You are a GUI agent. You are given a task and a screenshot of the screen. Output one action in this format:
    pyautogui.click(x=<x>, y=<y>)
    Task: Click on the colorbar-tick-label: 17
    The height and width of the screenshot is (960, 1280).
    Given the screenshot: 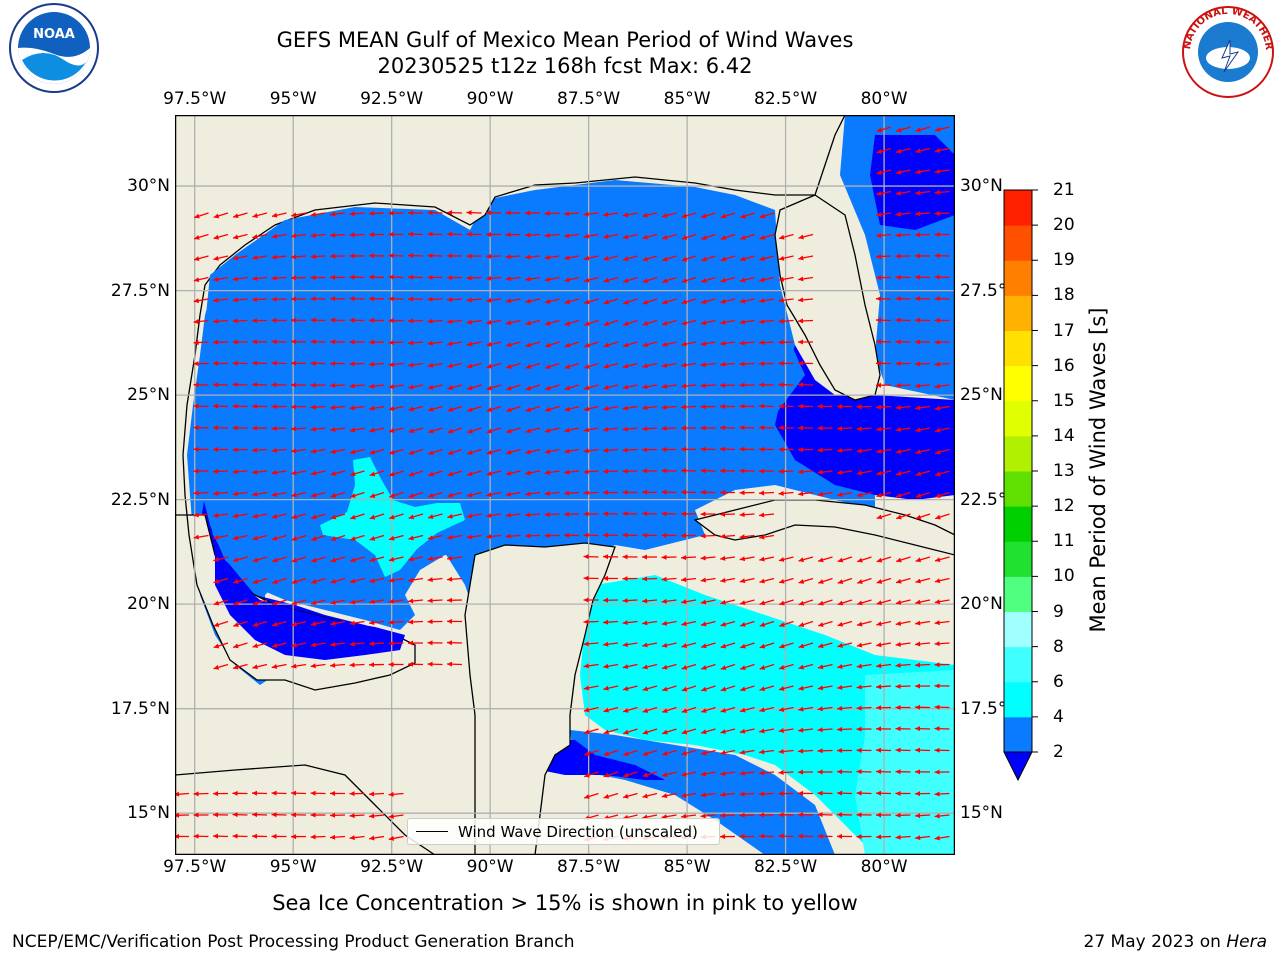 What is the action you would take?
    pyautogui.click(x=1064, y=330)
    